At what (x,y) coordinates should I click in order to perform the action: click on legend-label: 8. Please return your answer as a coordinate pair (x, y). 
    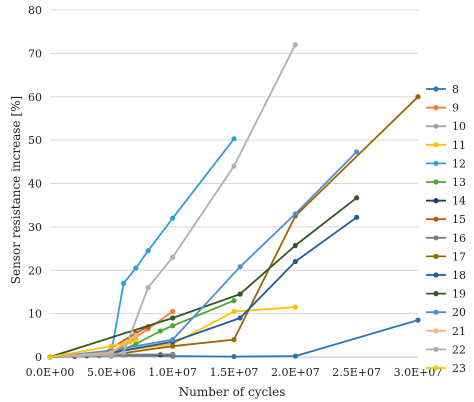
    Looking at the image, I should click on (455, 89).